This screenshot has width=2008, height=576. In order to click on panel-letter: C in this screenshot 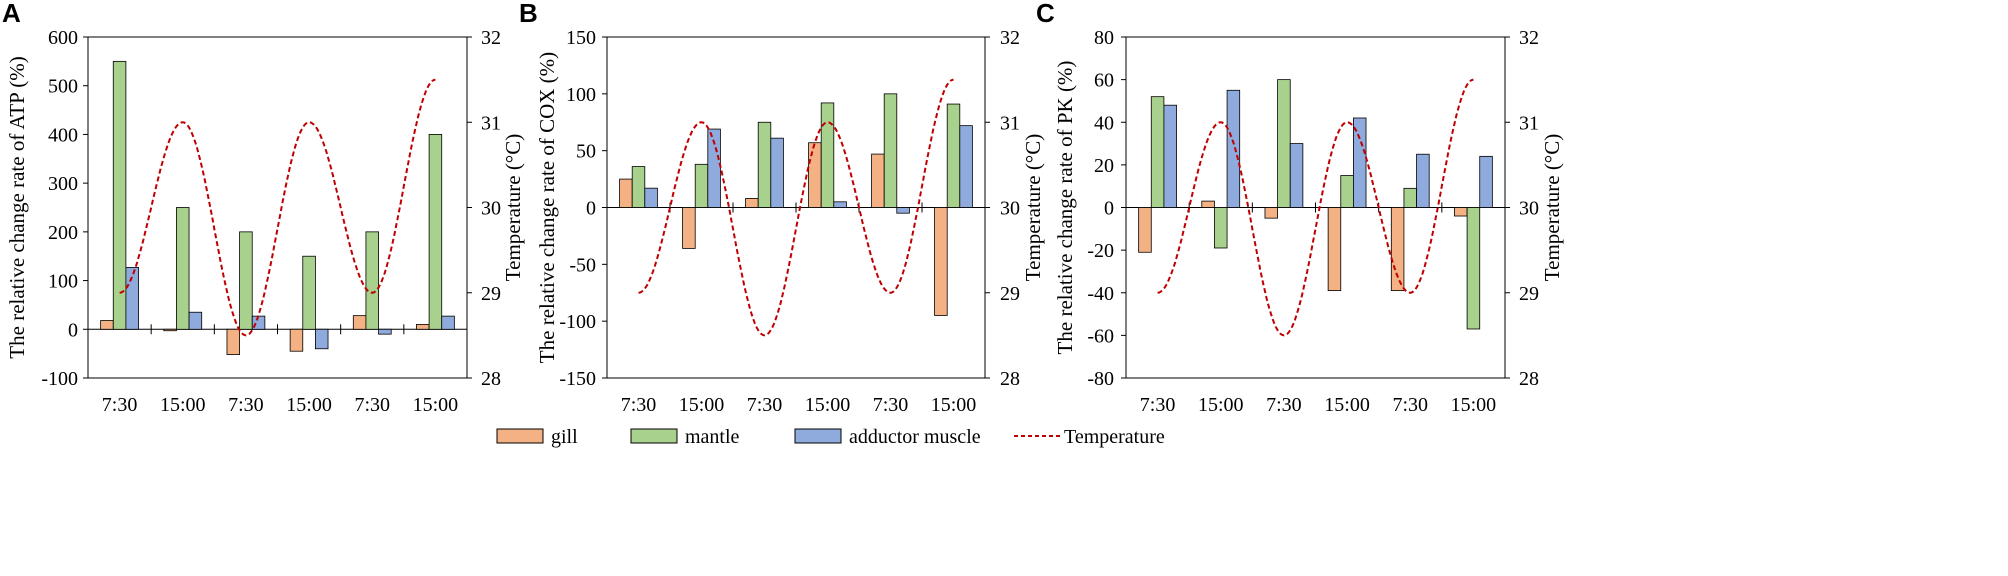, I will do `click(1045, 14)`.